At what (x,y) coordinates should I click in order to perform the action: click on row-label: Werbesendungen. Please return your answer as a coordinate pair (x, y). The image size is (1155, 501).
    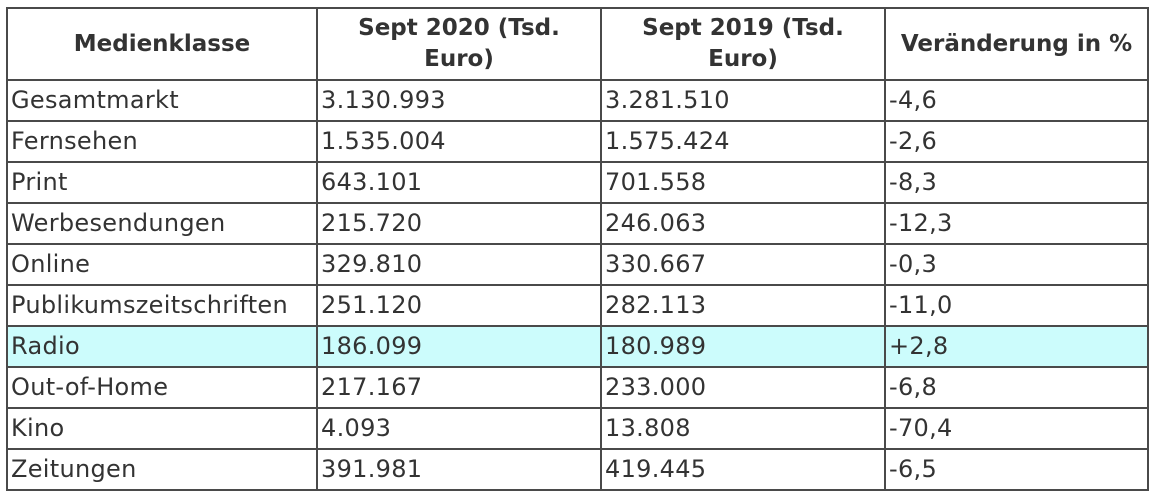
    Looking at the image, I should click on (162, 223).